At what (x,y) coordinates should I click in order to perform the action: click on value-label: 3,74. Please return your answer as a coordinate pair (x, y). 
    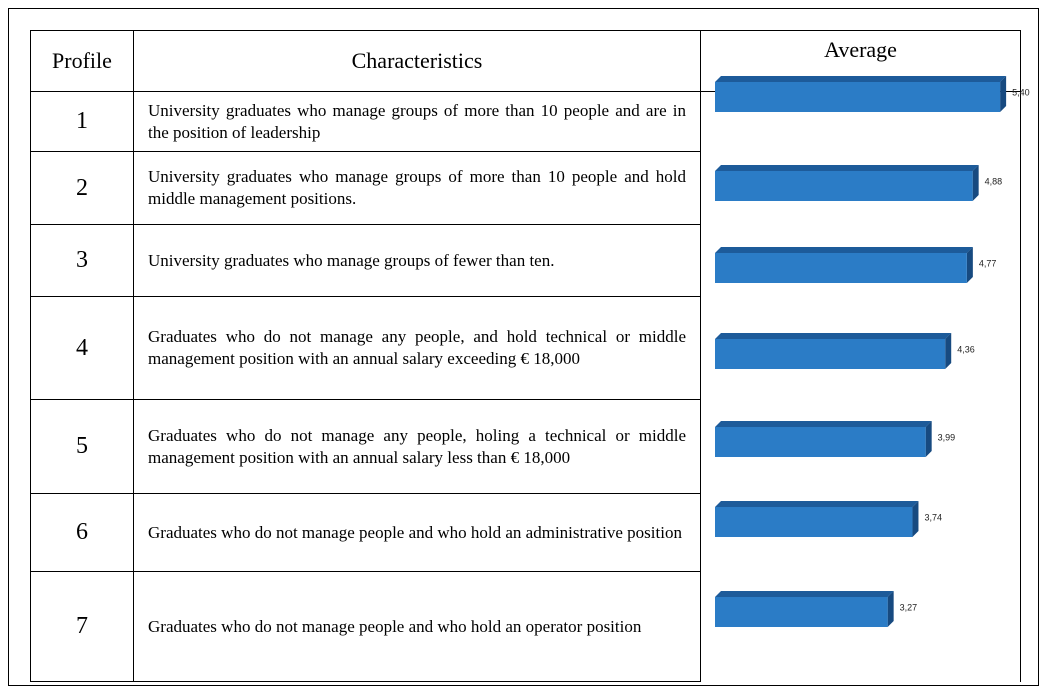
    Looking at the image, I should click on (933, 517).